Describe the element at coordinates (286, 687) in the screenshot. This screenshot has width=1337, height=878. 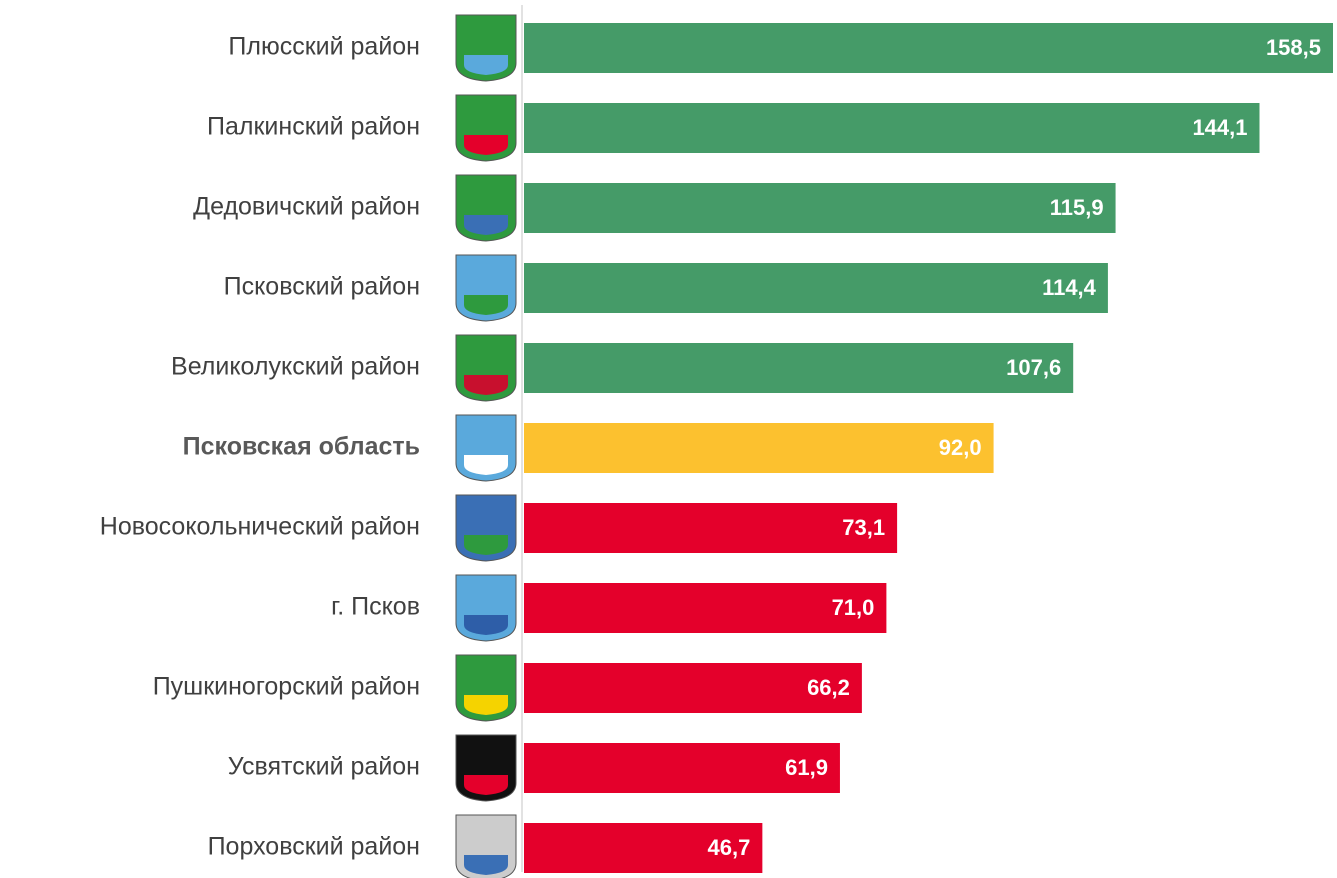
I see `category-label: Пушкиногорский район` at that location.